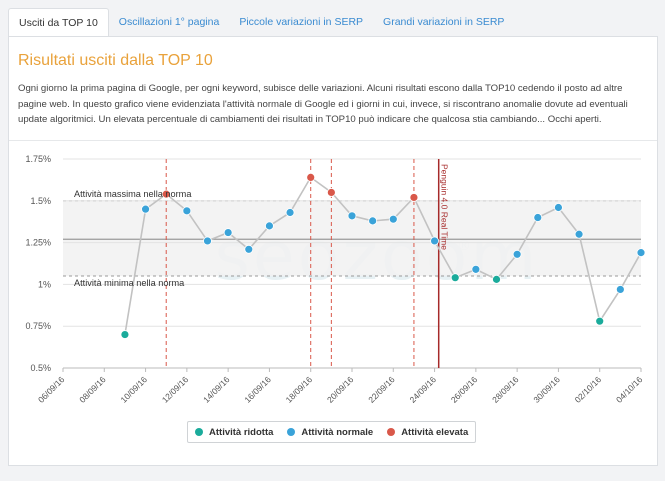 The height and width of the screenshot is (481, 665). I want to click on y-tick-label: 1.75%, so click(38, 159).